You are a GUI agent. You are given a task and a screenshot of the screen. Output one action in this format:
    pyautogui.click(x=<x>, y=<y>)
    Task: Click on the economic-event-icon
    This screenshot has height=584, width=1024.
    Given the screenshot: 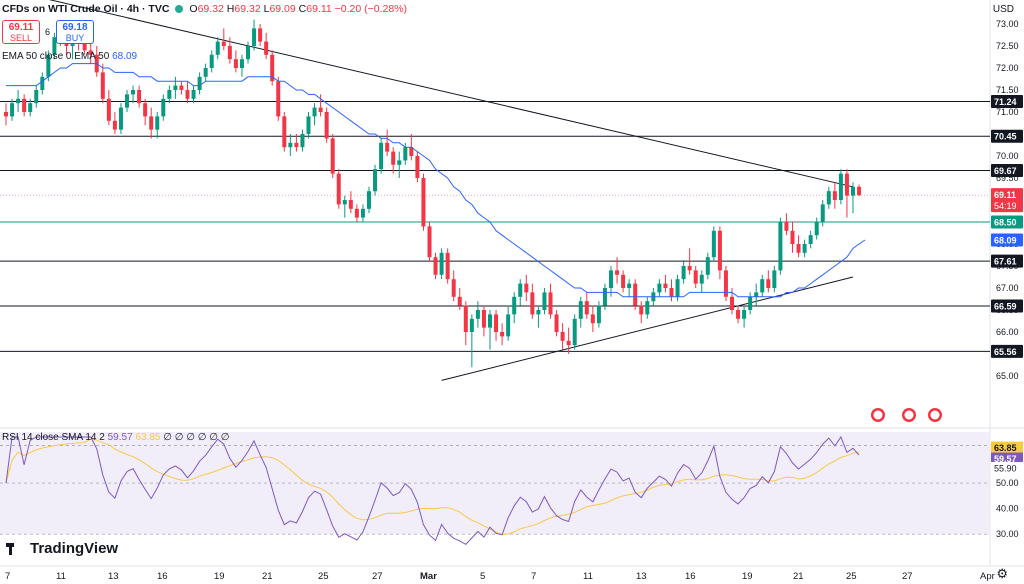 What is the action you would take?
    pyautogui.click(x=909, y=415)
    